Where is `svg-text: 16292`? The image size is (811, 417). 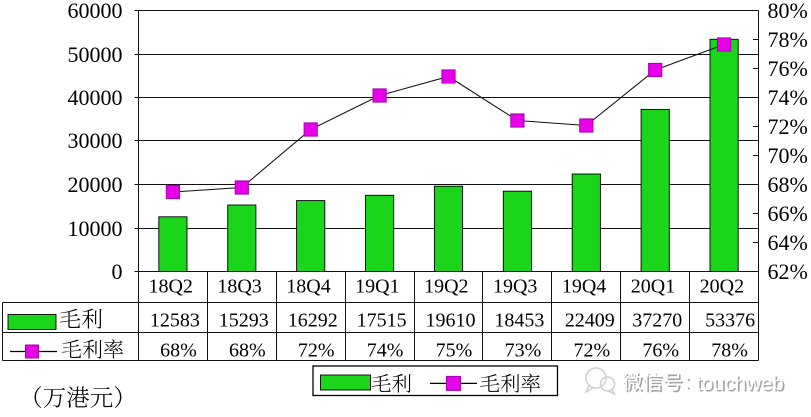
svg-text: 16292 is located at coordinates (313, 321).